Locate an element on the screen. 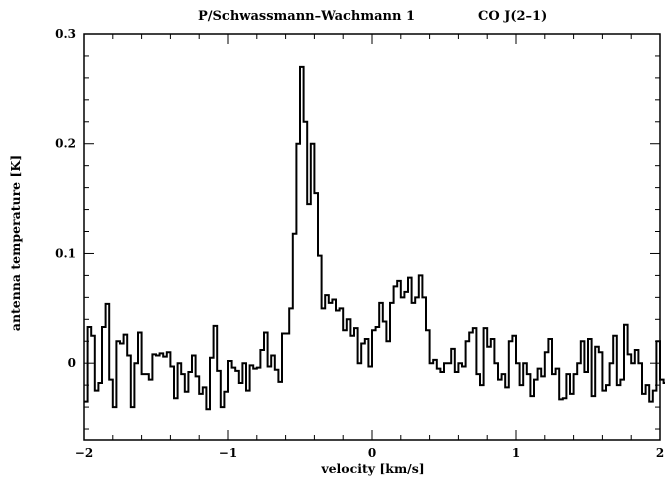  y-tick-label: 0.1 is located at coordinates (65, 253).